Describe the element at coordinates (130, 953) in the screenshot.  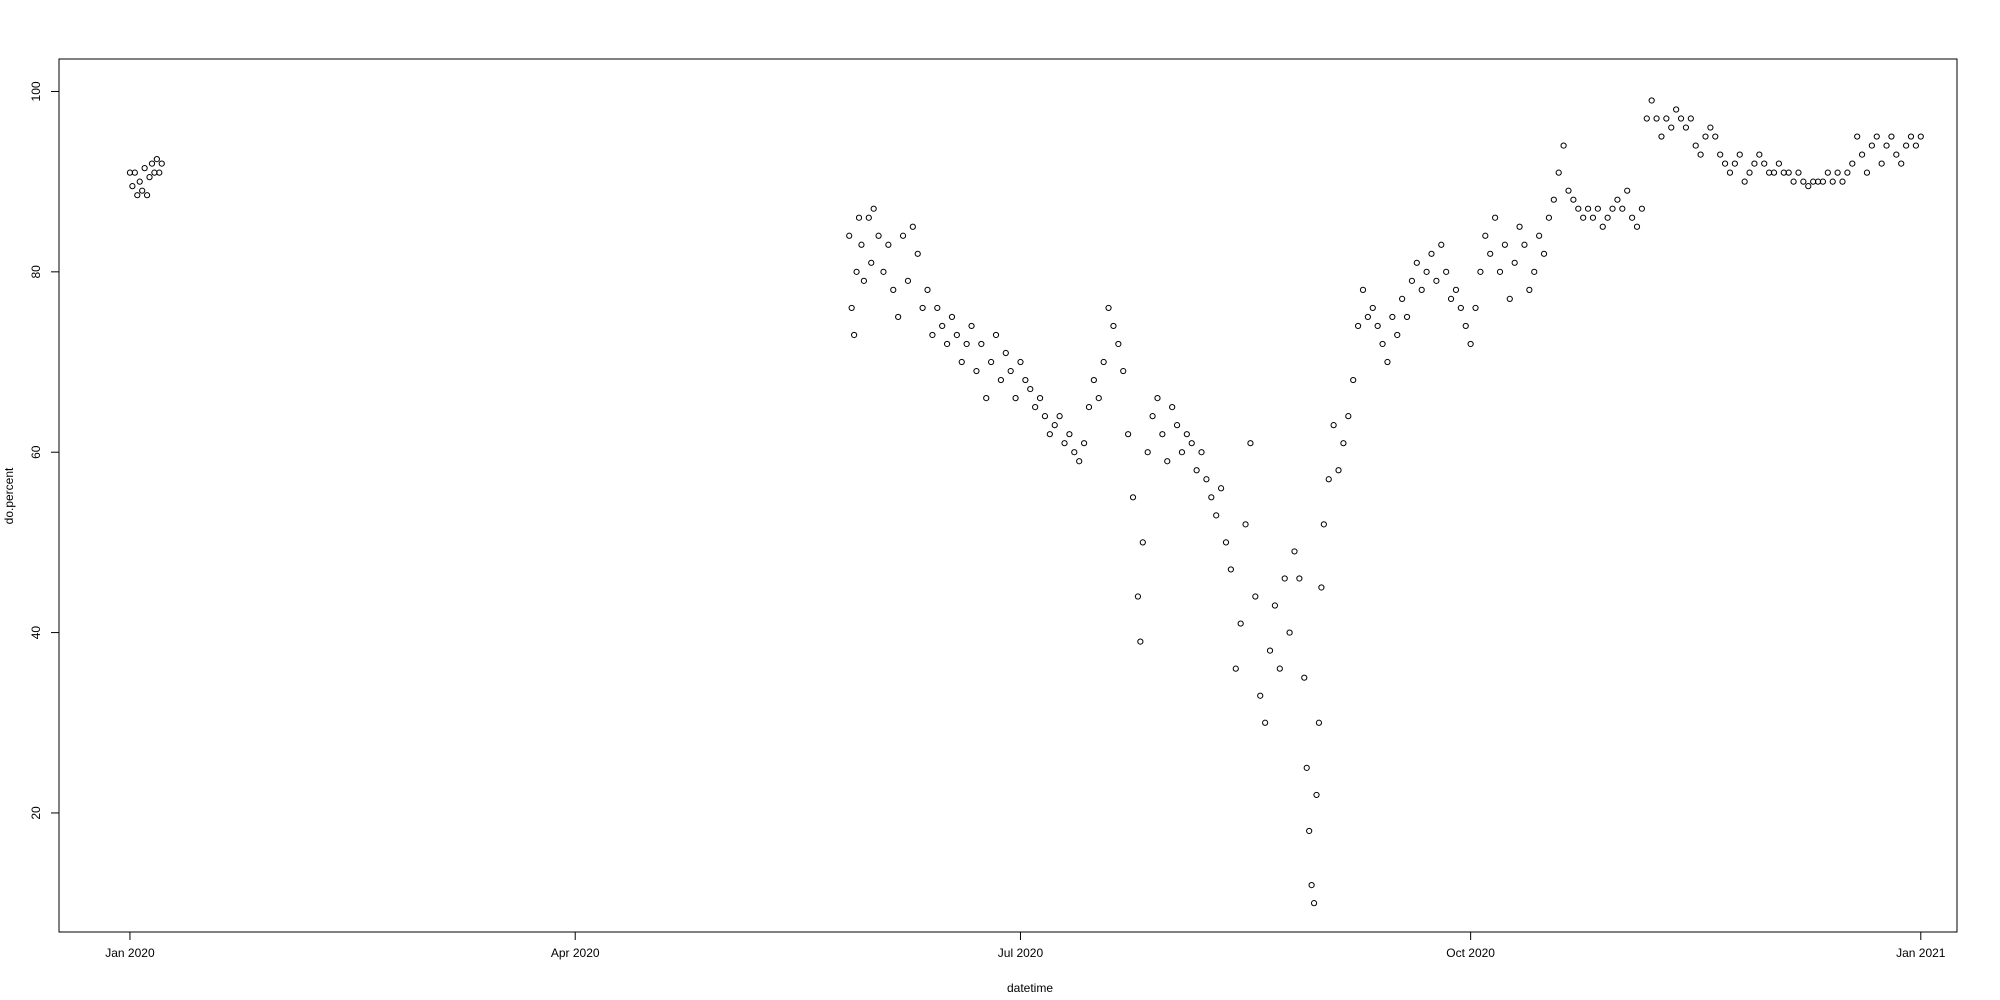
I see `x-tick-label: Jan 2020` at that location.